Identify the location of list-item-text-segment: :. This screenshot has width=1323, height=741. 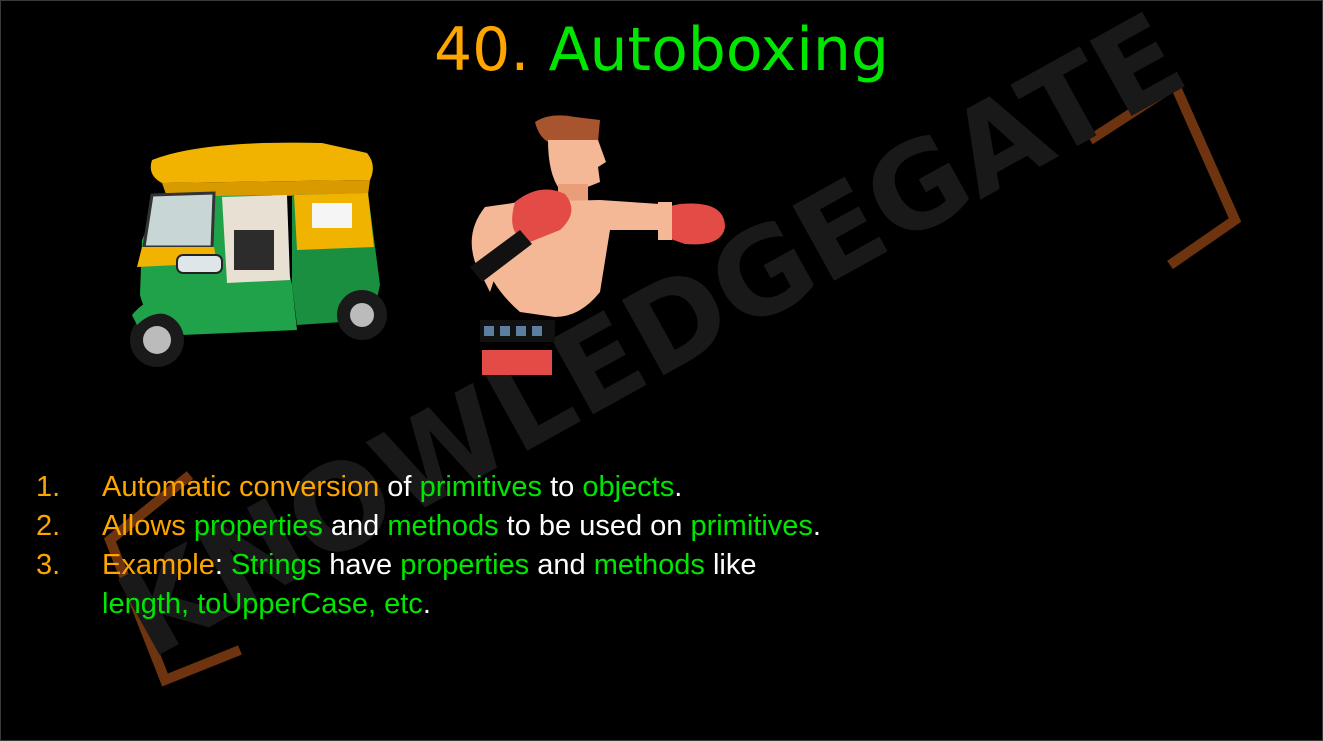
(222, 565).